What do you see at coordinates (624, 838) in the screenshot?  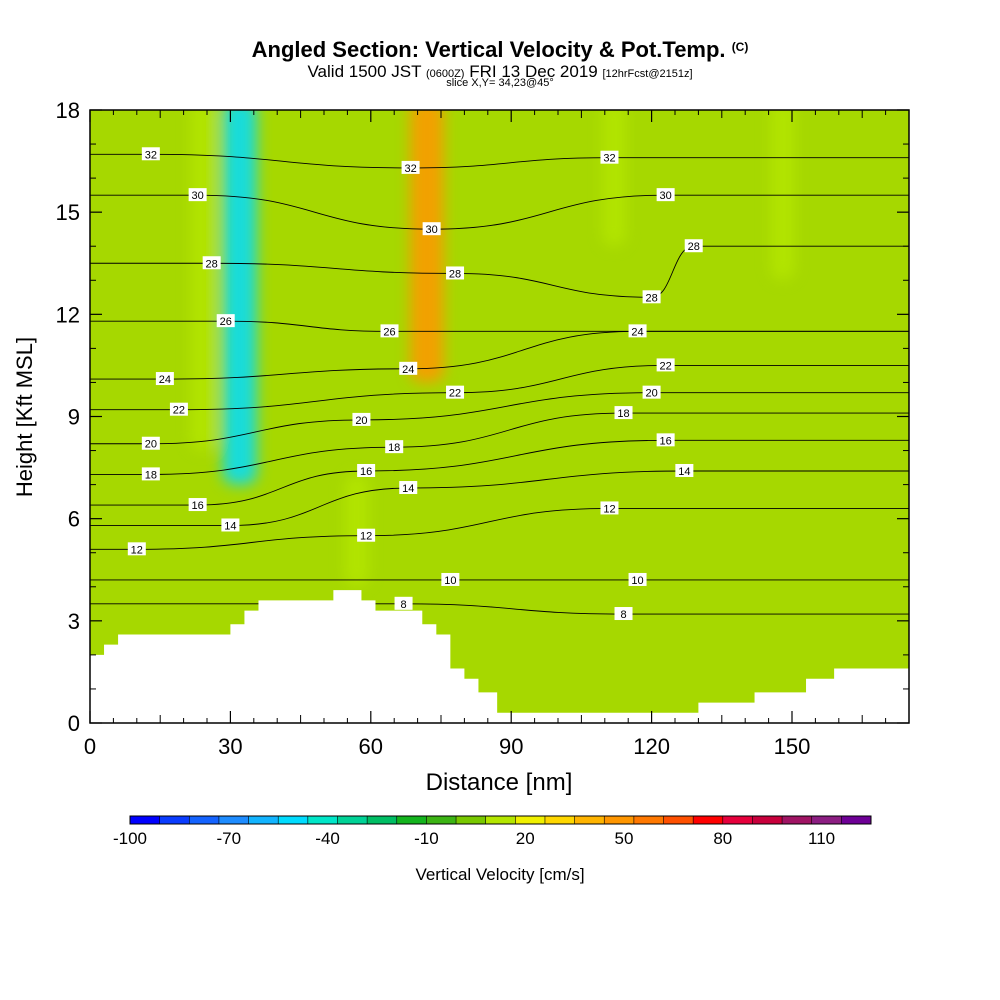 I see `colorbar-tick-label: 50` at bounding box center [624, 838].